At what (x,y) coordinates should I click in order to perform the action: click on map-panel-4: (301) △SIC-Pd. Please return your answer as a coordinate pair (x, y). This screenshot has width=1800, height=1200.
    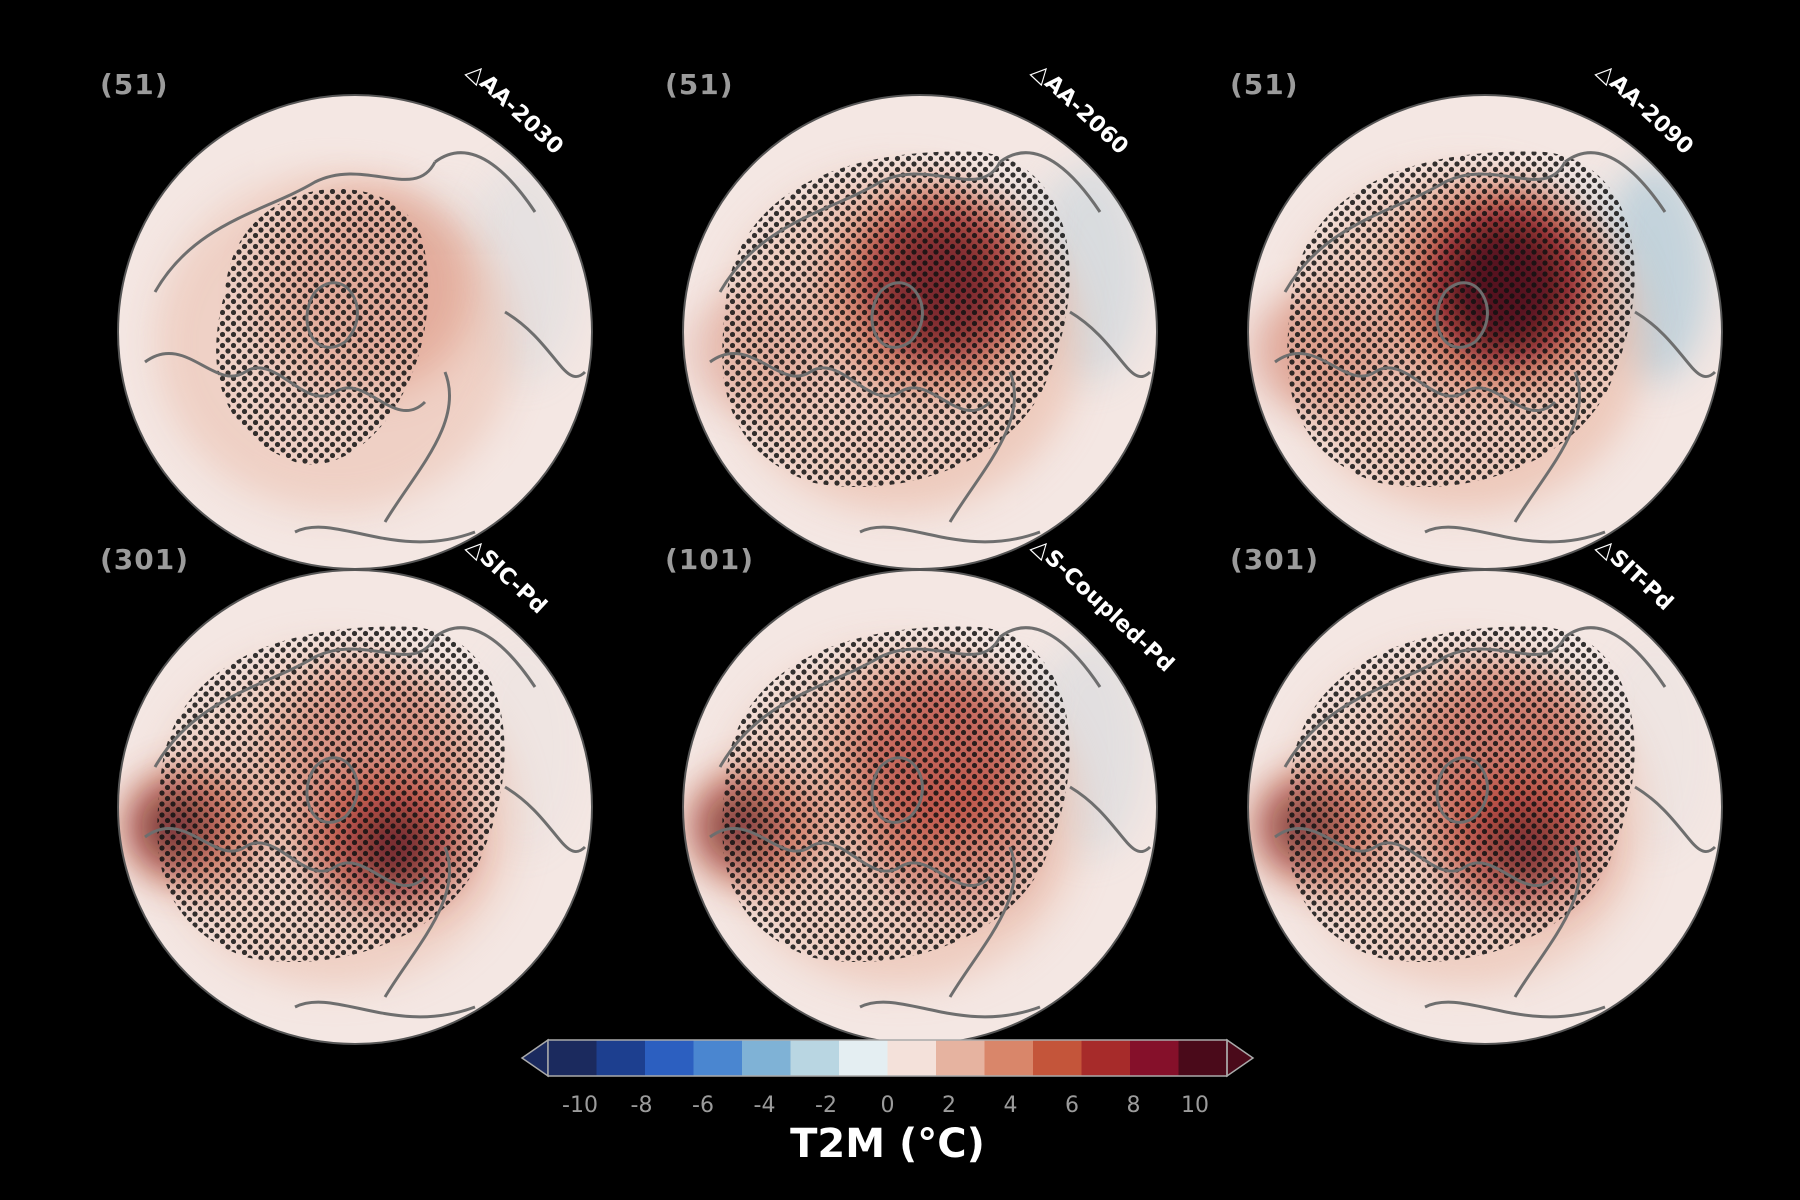
    Looking at the image, I should click on (360, 780).